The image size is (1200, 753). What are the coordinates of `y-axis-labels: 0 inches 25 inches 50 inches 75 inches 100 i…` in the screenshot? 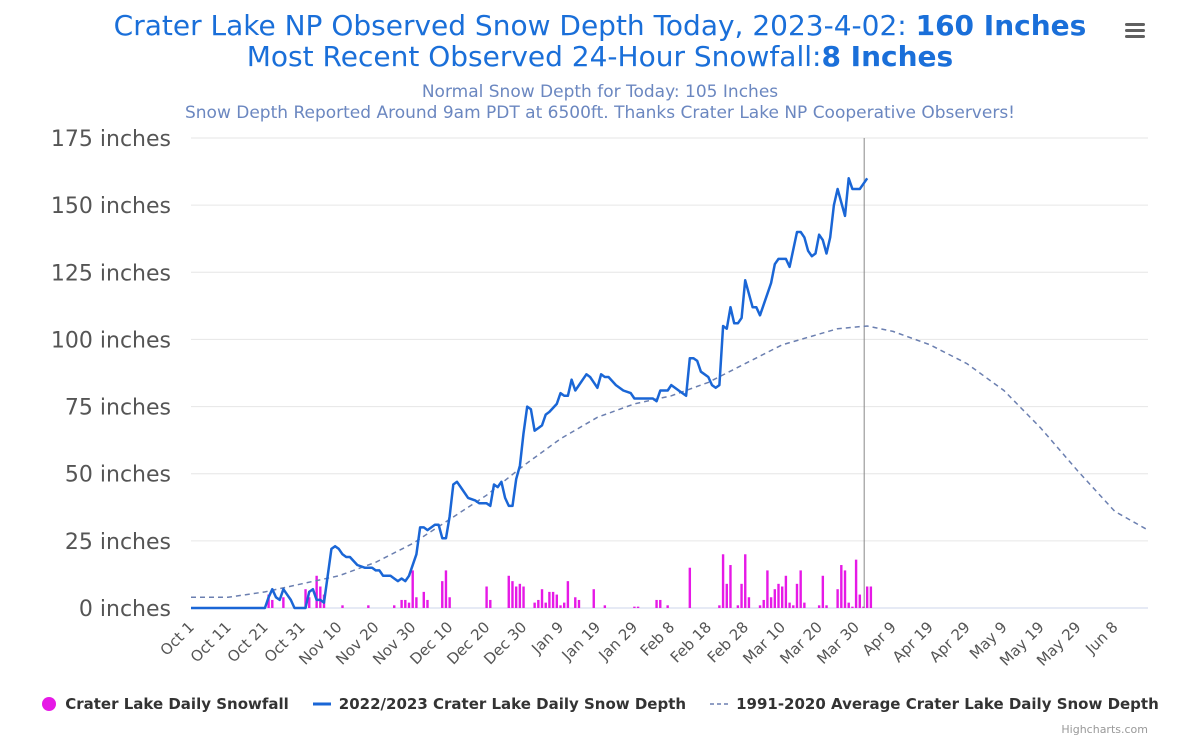 It's located at (111, 374).